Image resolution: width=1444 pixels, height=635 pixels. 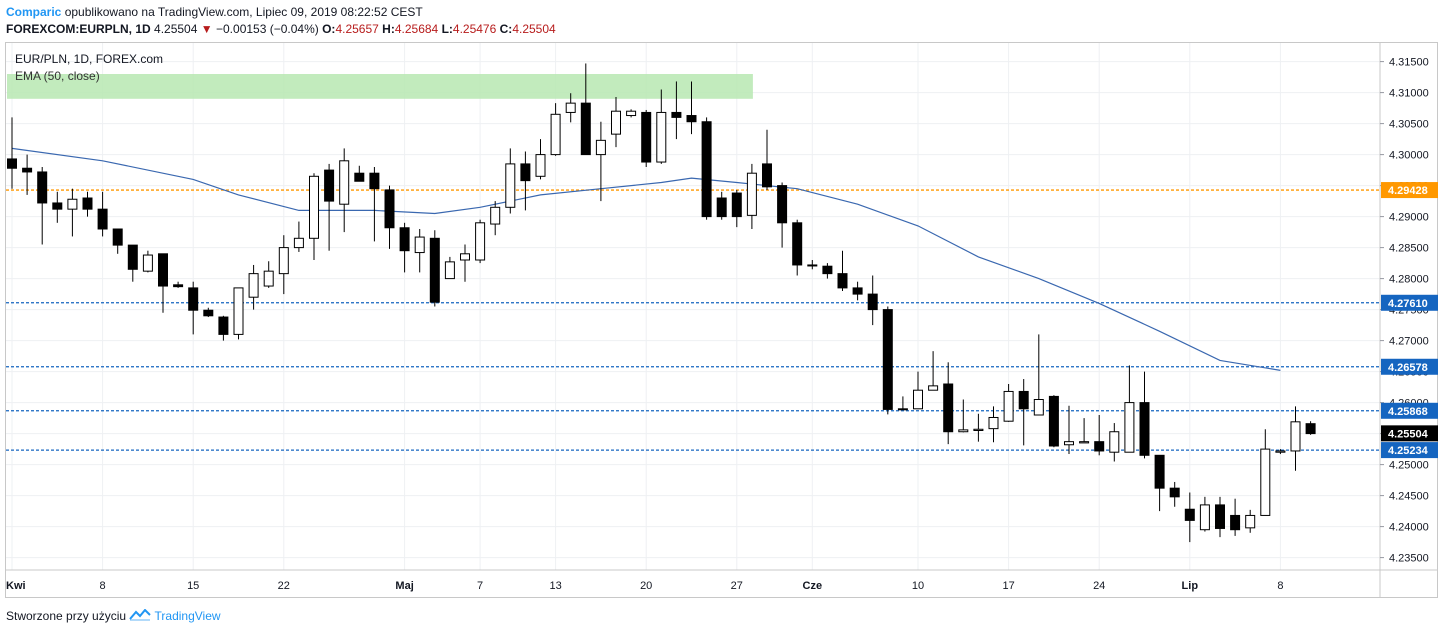 I want to click on footer-text: Stworzone przy użyciu, so click(x=66, y=616).